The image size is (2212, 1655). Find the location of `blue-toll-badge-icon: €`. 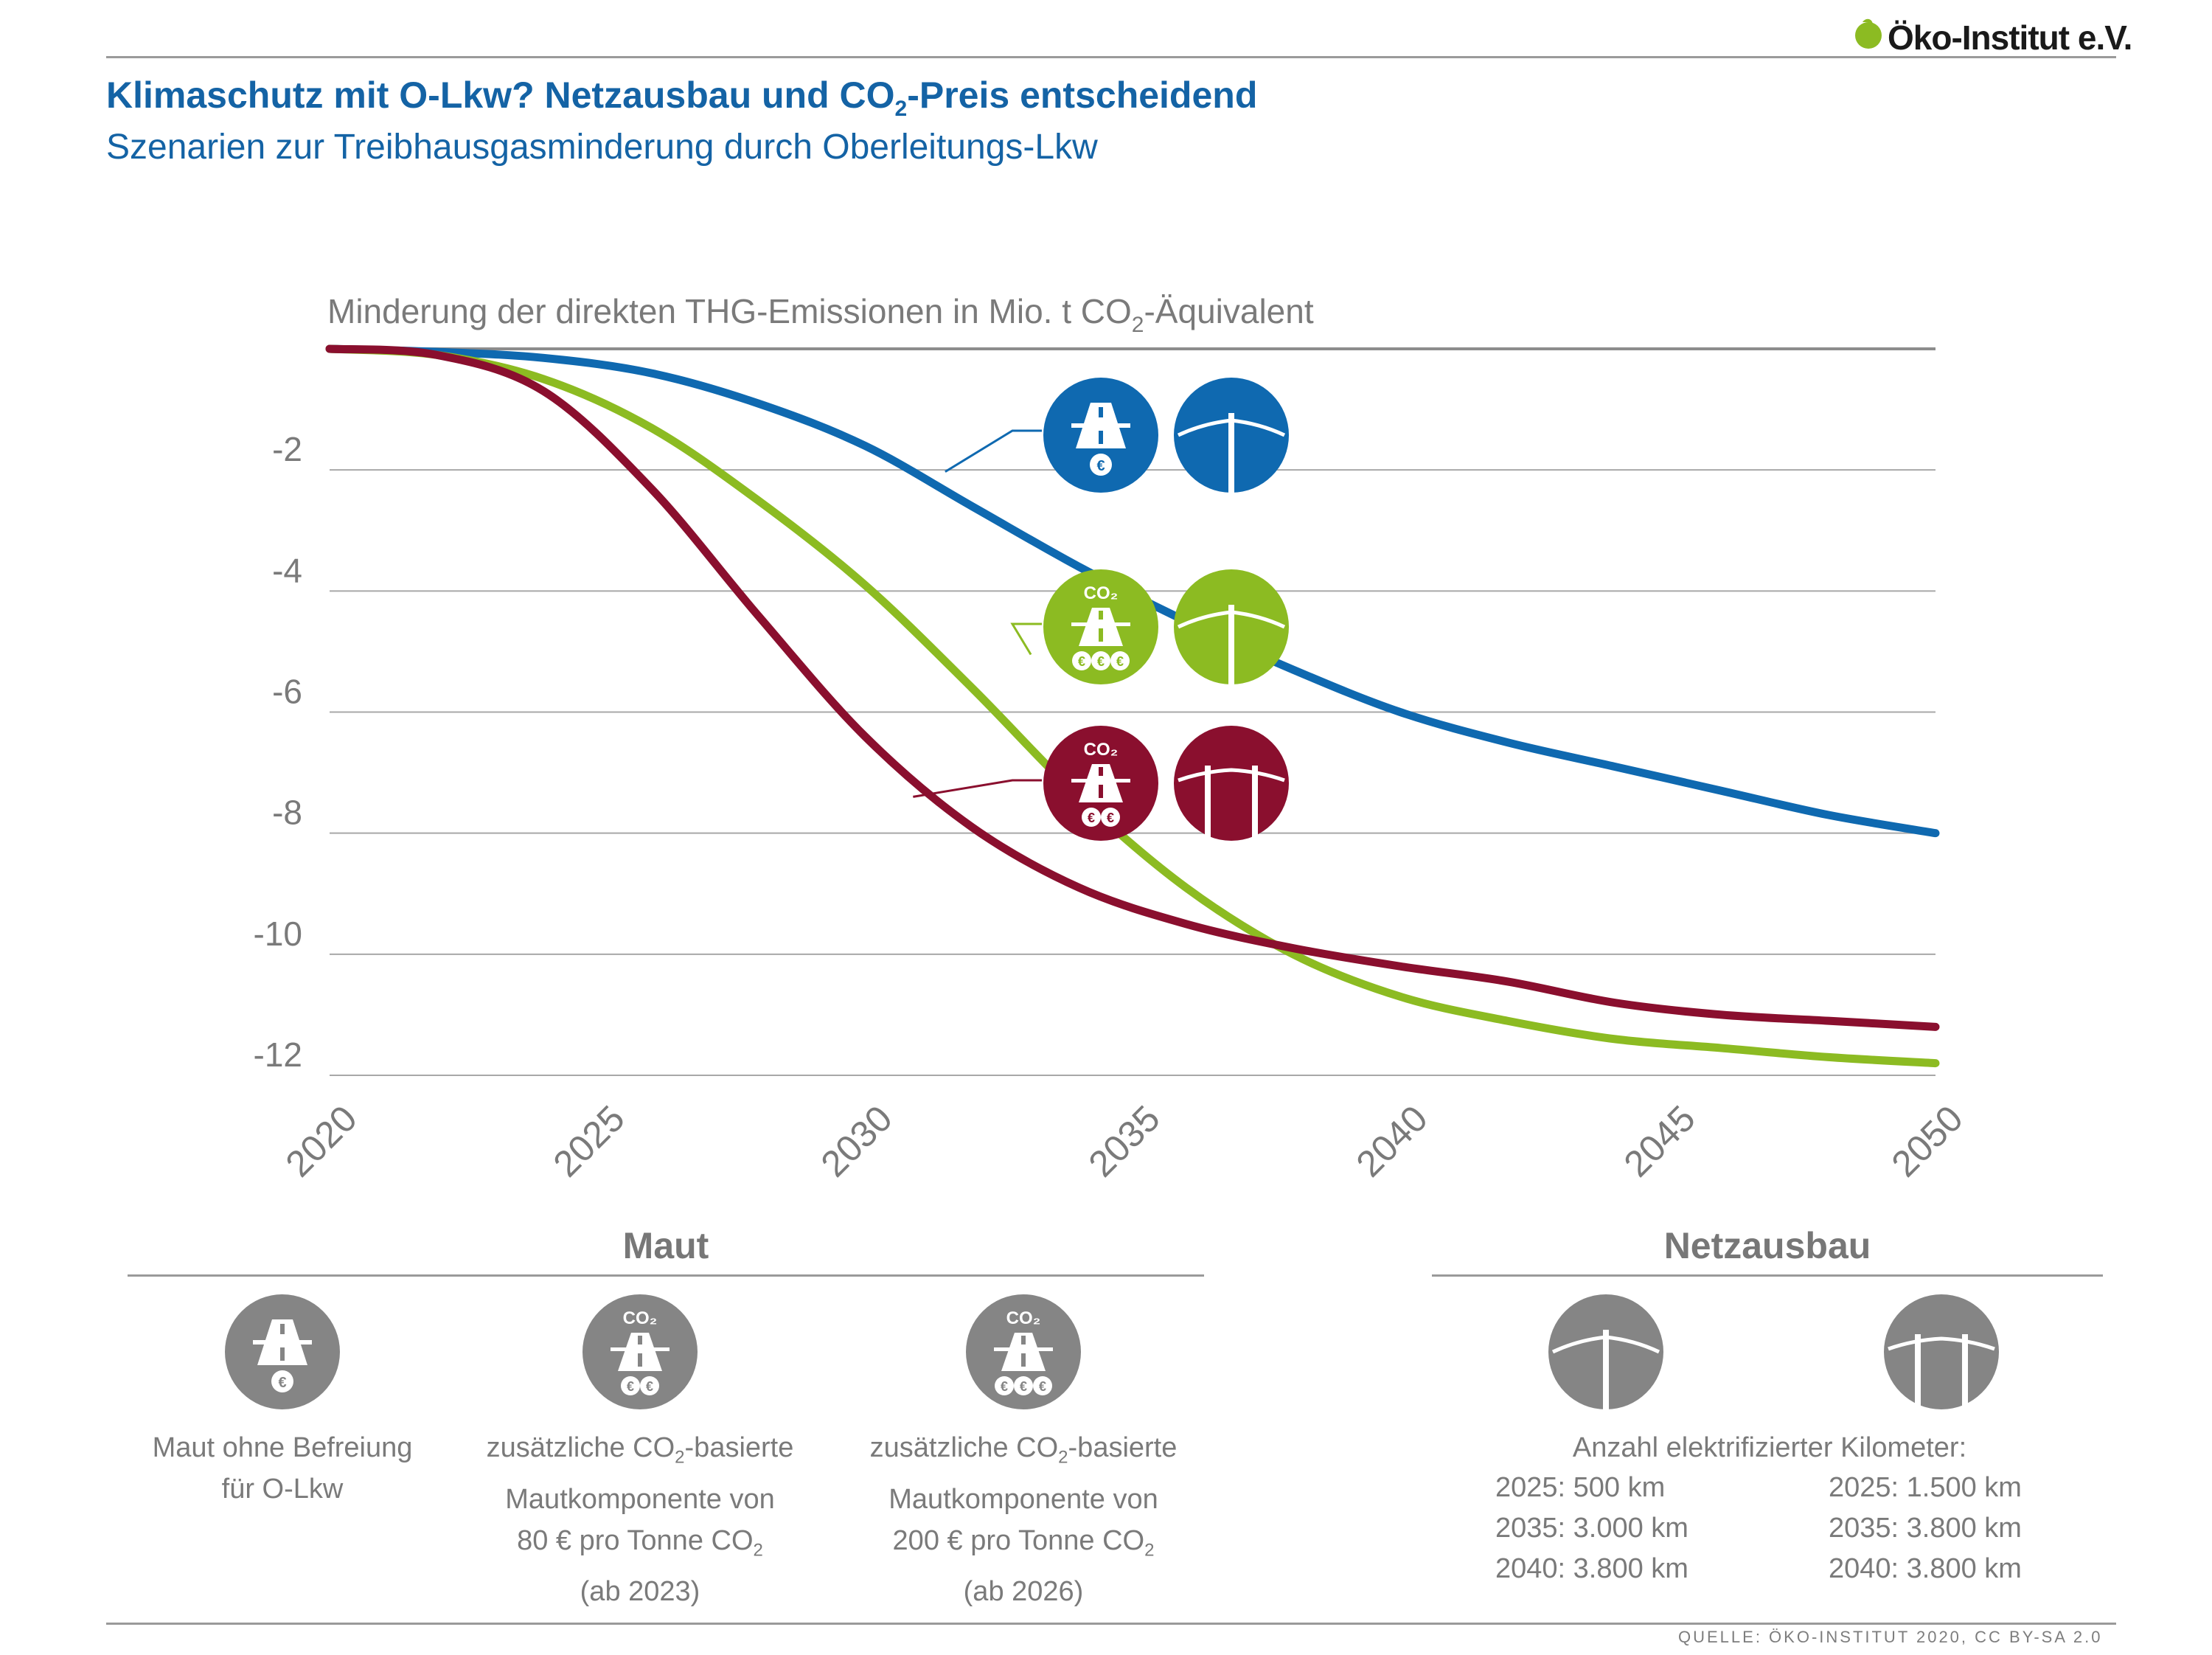

blue-toll-badge-icon: € is located at coordinates (1100, 437).